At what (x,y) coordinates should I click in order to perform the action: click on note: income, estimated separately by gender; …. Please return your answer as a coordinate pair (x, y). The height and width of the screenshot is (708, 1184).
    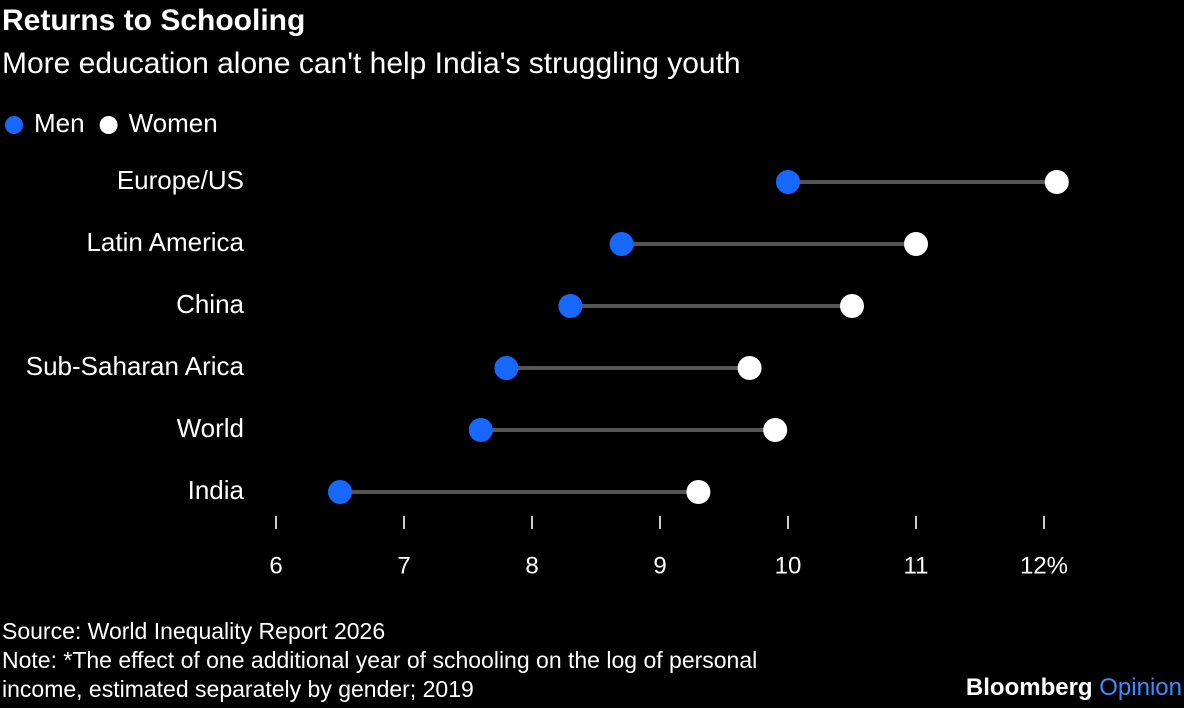
    Looking at the image, I should click on (238, 689).